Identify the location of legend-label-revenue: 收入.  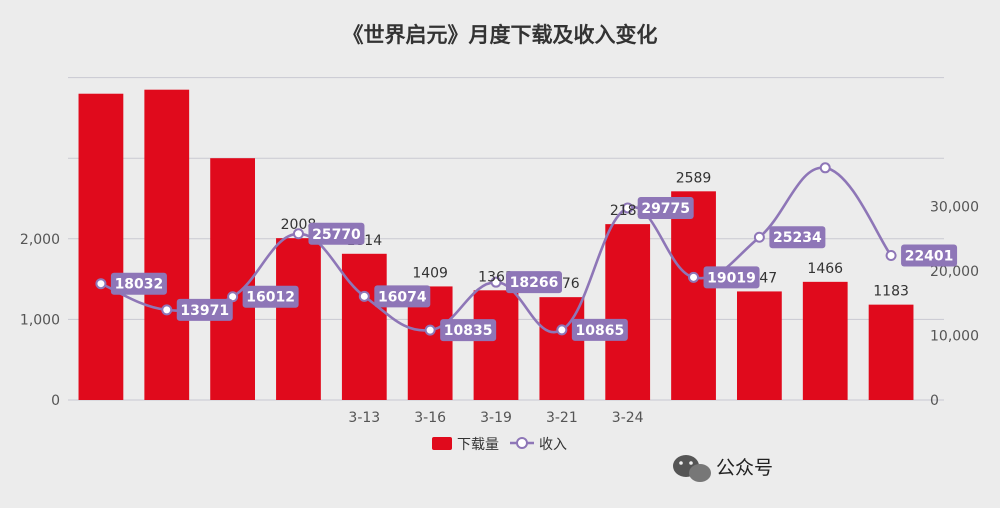
(553, 445).